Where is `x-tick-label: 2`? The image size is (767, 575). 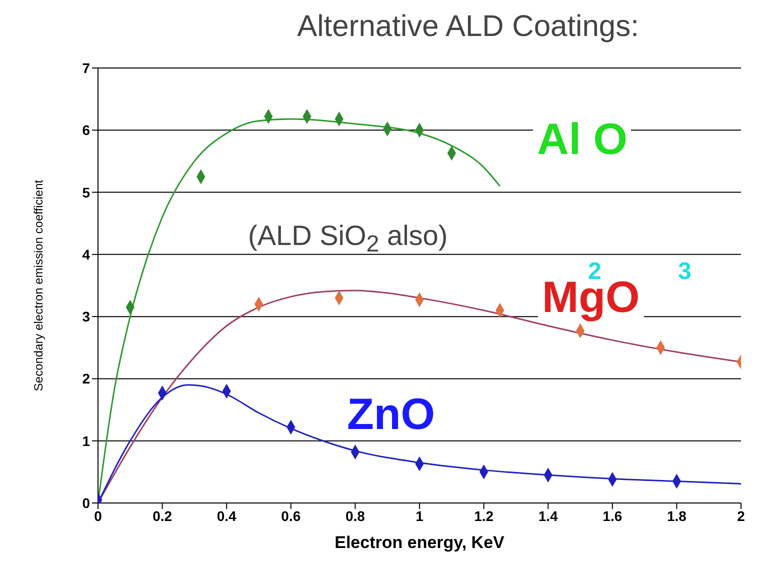
x-tick-label: 2 is located at coordinates (741, 516).